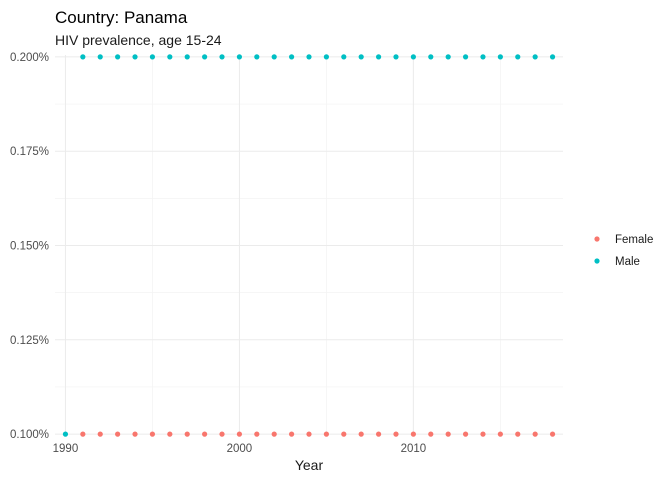  I want to click on x-tick-label: 2010, so click(414, 449).